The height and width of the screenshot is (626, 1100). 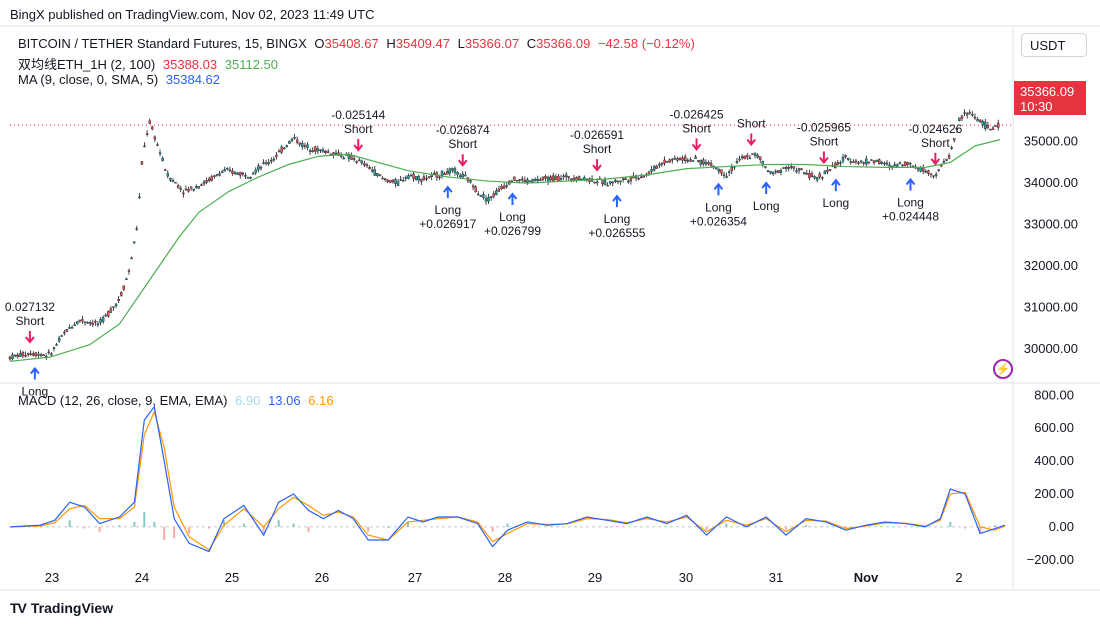 What do you see at coordinates (1036, 106) in the screenshot?
I see `bar-countdown: 10:30` at bounding box center [1036, 106].